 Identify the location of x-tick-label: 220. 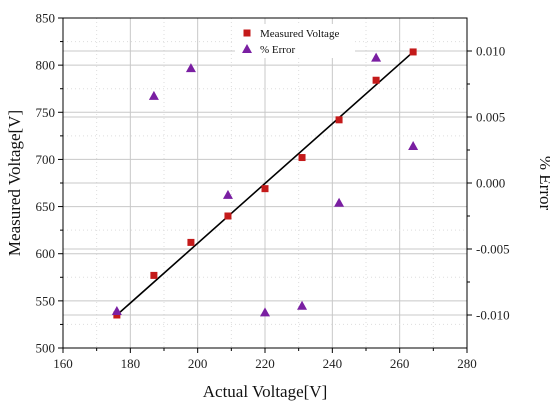
(265, 363).